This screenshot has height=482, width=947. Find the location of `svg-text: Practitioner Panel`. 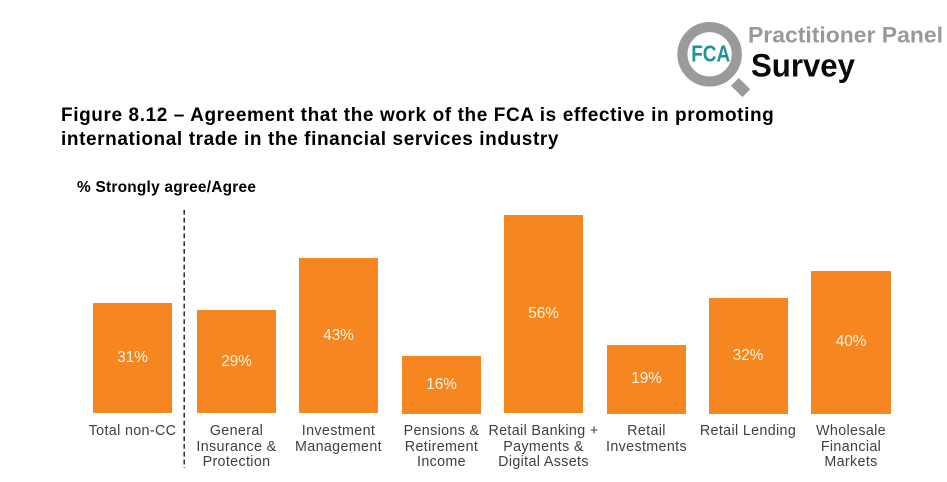

svg-text: Practitioner Panel is located at coordinates (845, 34).